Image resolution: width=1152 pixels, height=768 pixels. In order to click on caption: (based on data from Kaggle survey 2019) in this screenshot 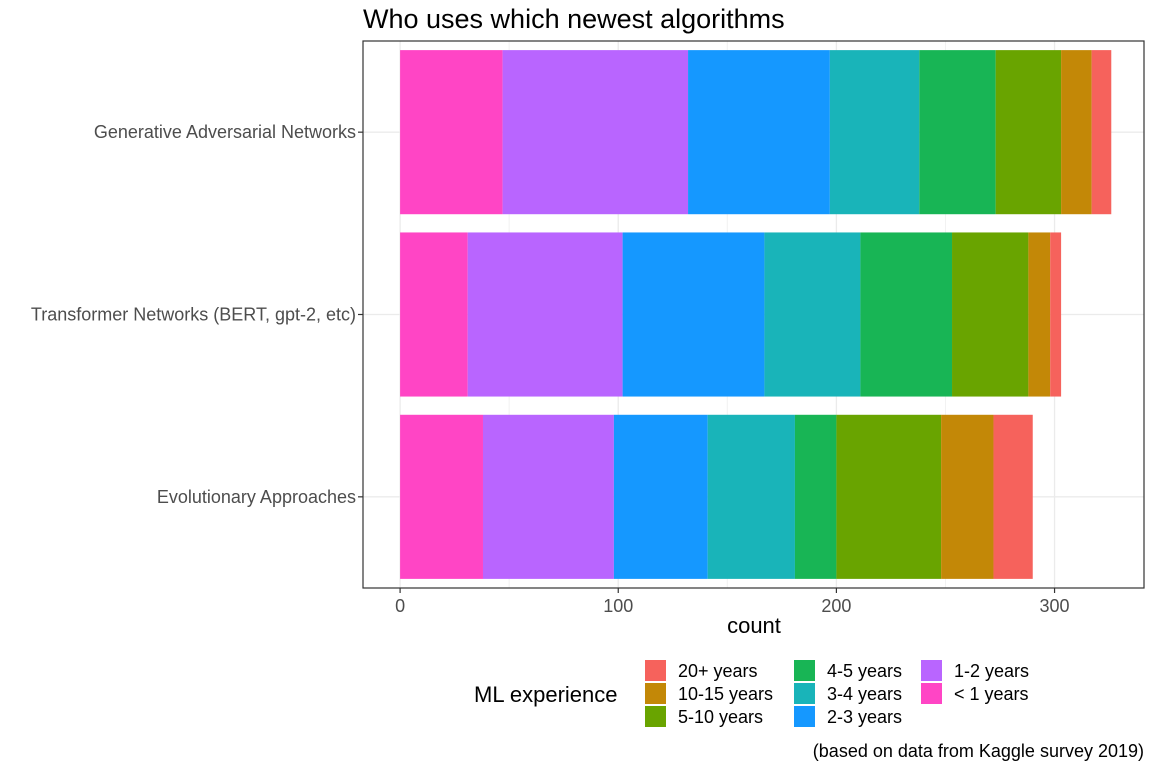, I will do `click(978, 751)`.